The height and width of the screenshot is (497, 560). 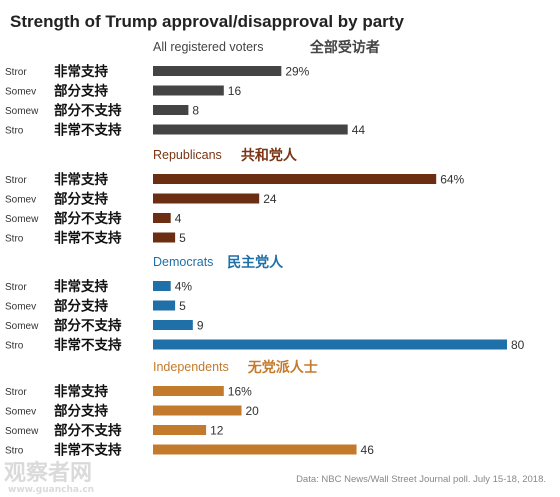 What do you see at coordinates (51, 490) in the screenshot?
I see `watermark-url: www.guancha.cn` at bounding box center [51, 490].